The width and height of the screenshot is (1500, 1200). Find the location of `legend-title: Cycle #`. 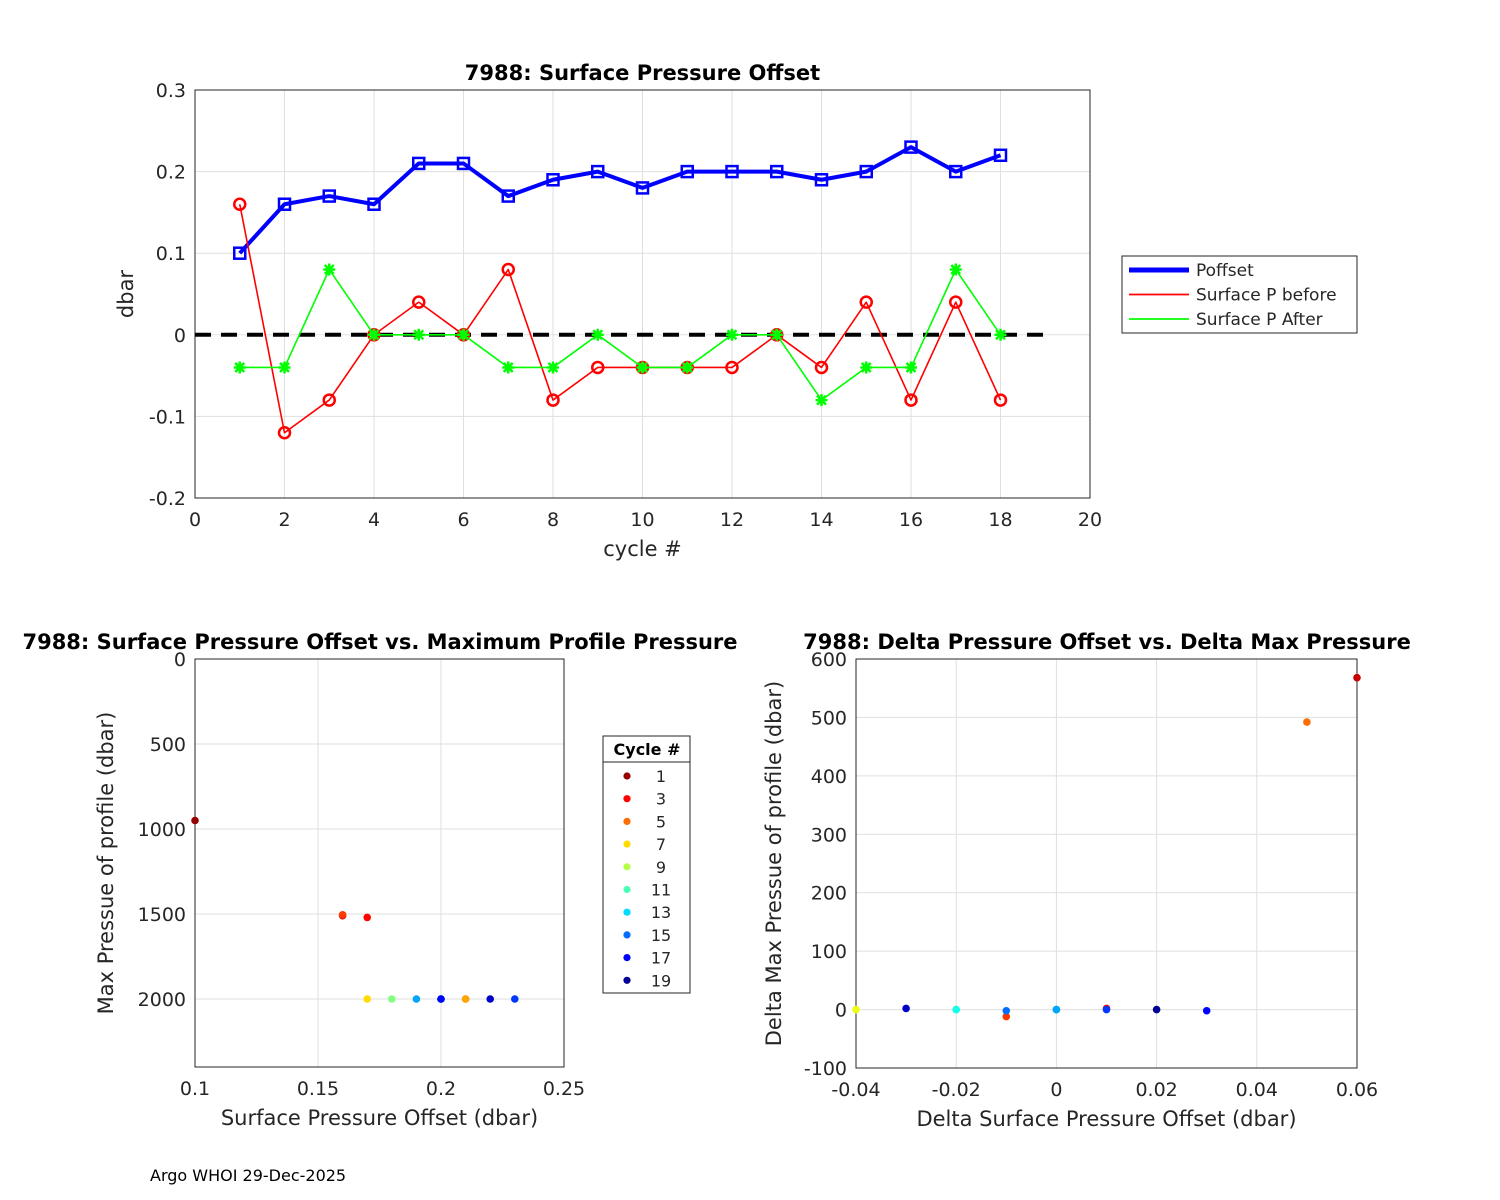

legend-title: Cycle # is located at coordinates (647, 749).